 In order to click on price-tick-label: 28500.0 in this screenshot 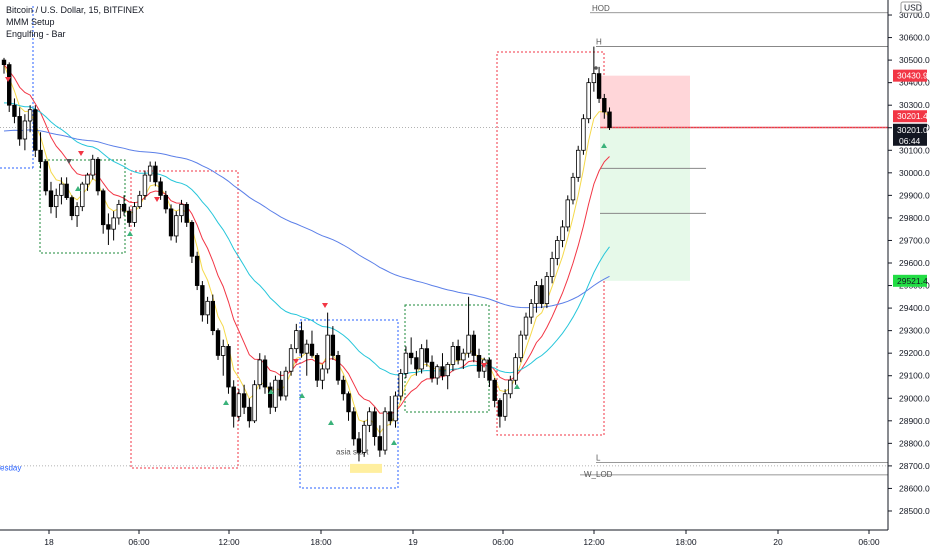, I will do `click(914, 511)`.